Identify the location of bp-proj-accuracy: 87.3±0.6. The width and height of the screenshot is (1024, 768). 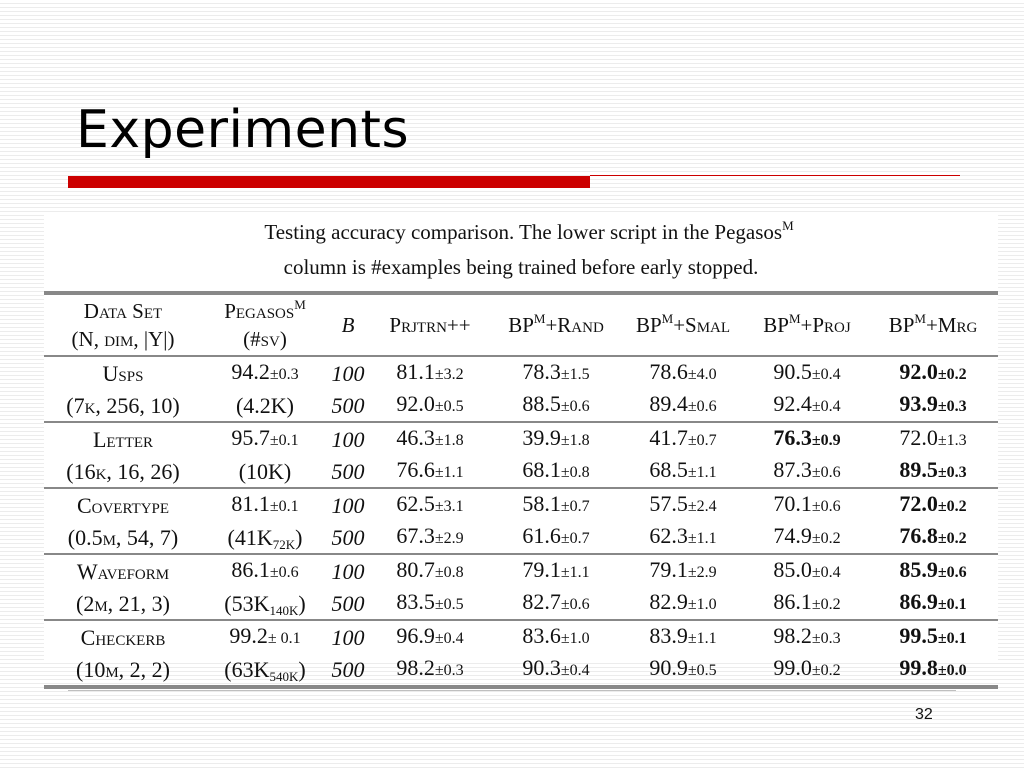
(807, 471).